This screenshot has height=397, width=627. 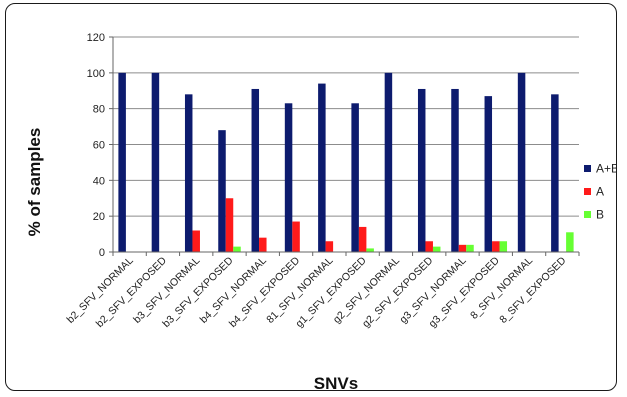 What do you see at coordinates (600, 215) in the screenshot?
I see `legend-label: B` at bounding box center [600, 215].